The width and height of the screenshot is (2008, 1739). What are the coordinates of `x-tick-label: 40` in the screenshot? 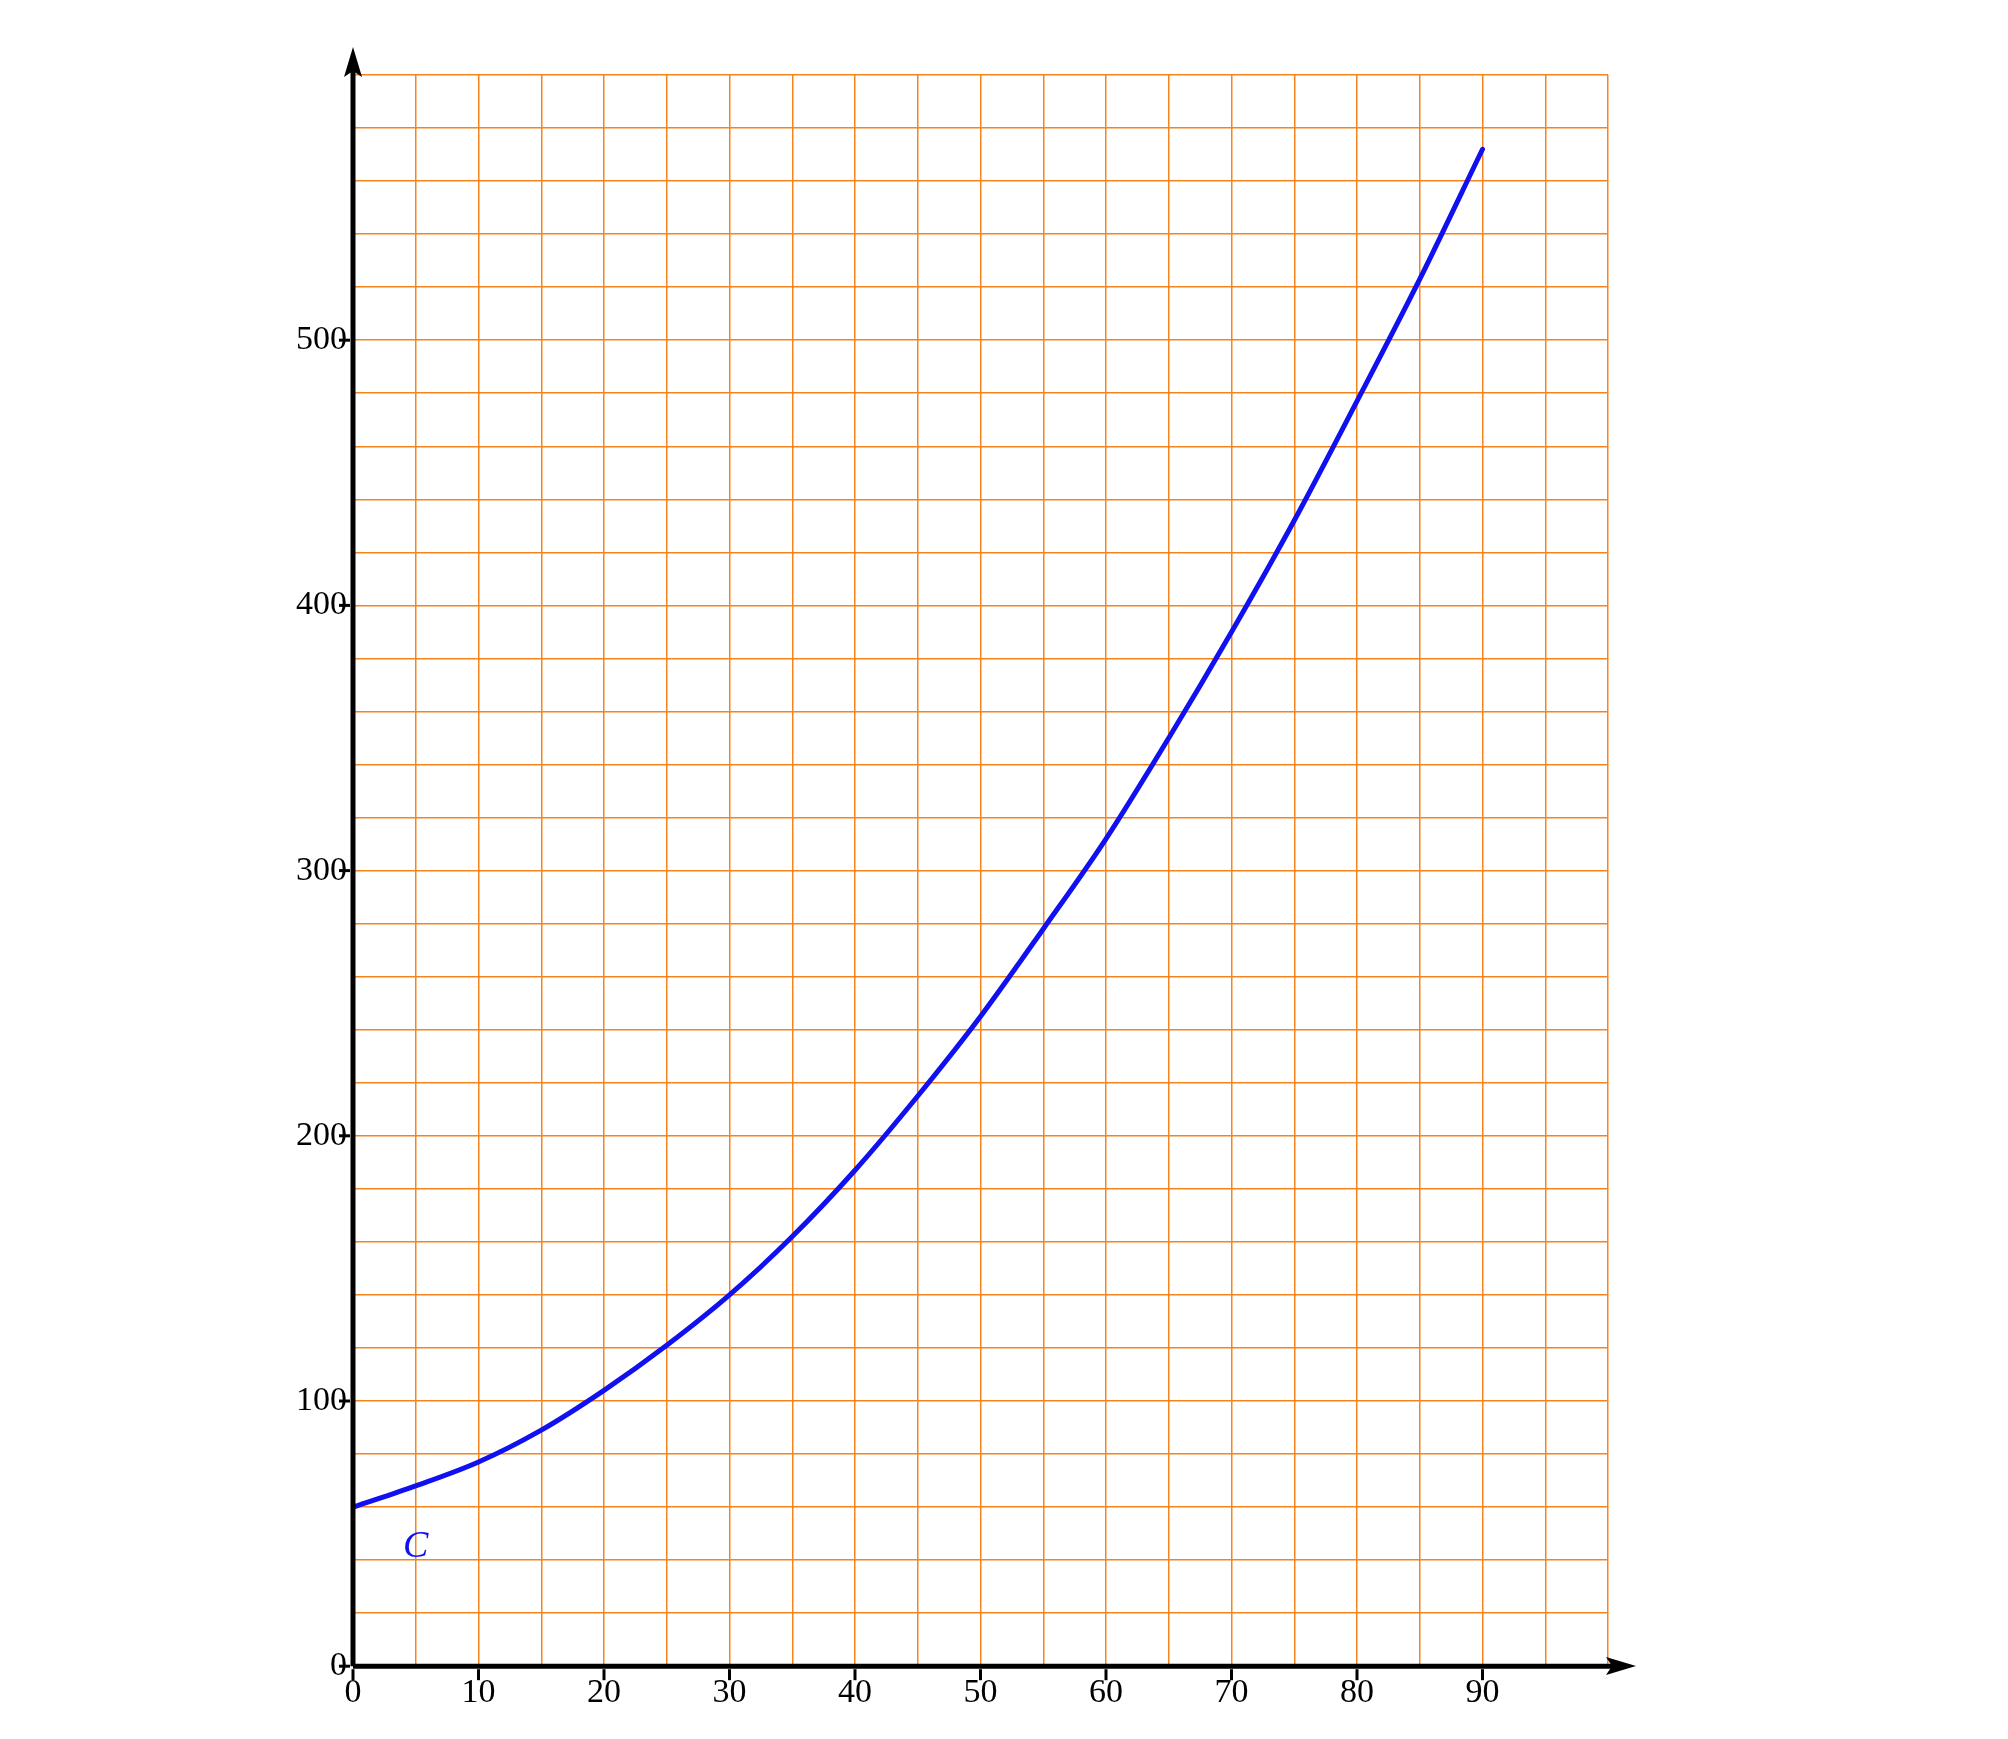 It's located at (855, 1690).